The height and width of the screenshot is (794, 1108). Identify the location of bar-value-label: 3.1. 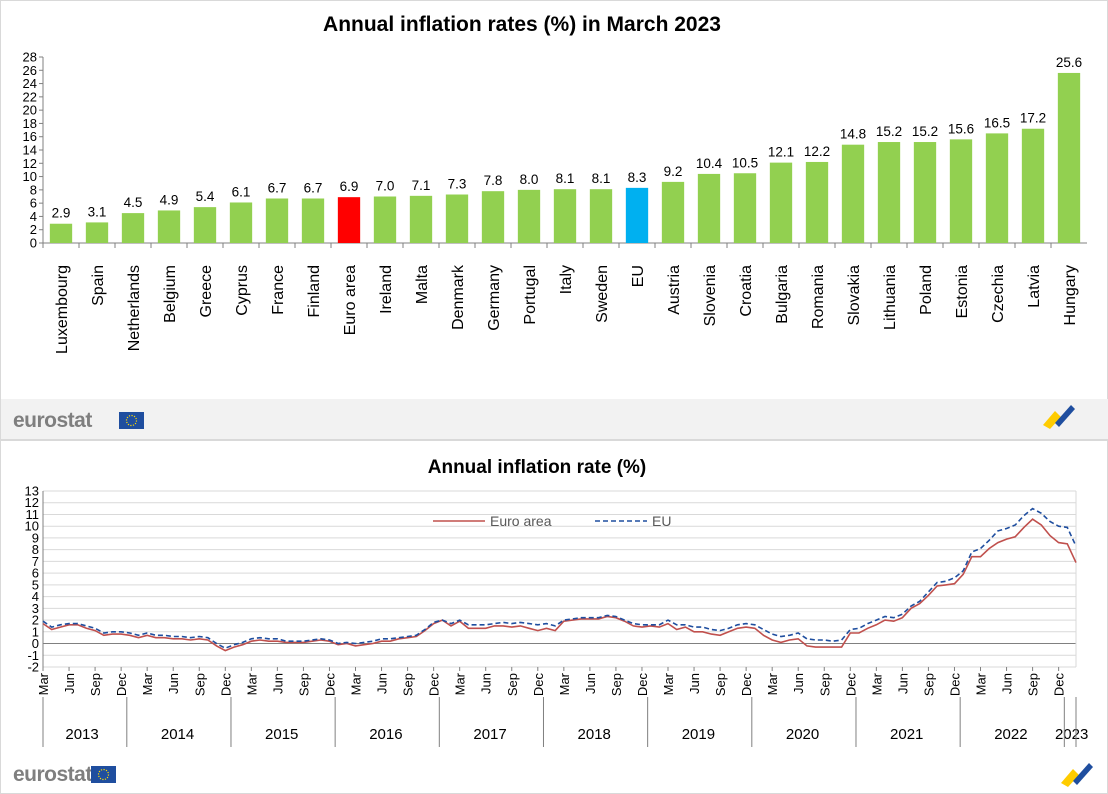
(97, 211).